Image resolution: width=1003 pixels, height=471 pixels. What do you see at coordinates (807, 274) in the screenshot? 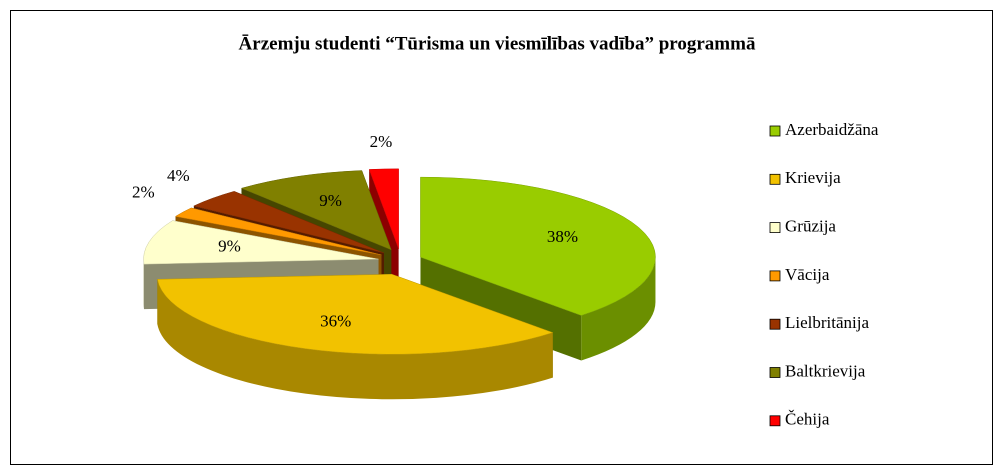
I see `legend-label: Vācija` at bounding box center [807, 274].